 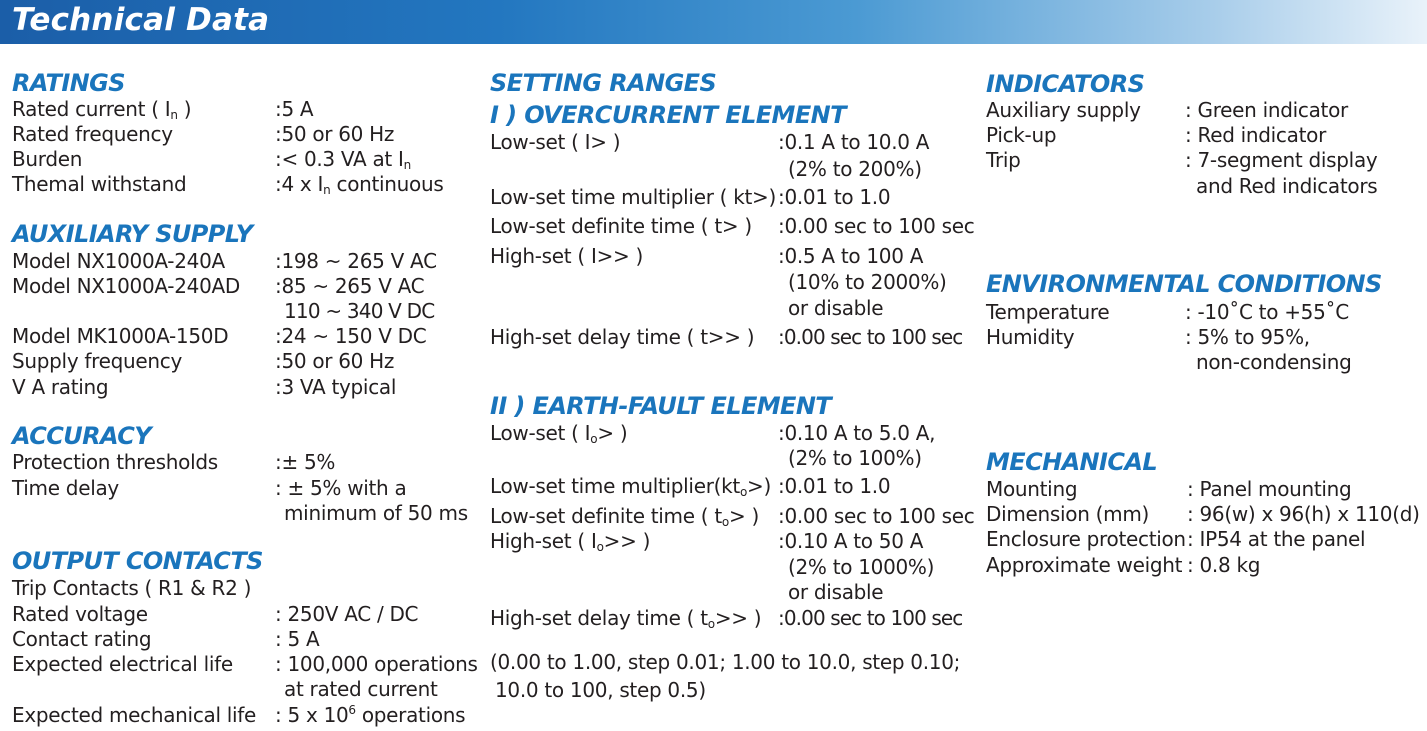 I want to click on mechanical-life-label: Expected mechanical life, so click(x=134, y=715).